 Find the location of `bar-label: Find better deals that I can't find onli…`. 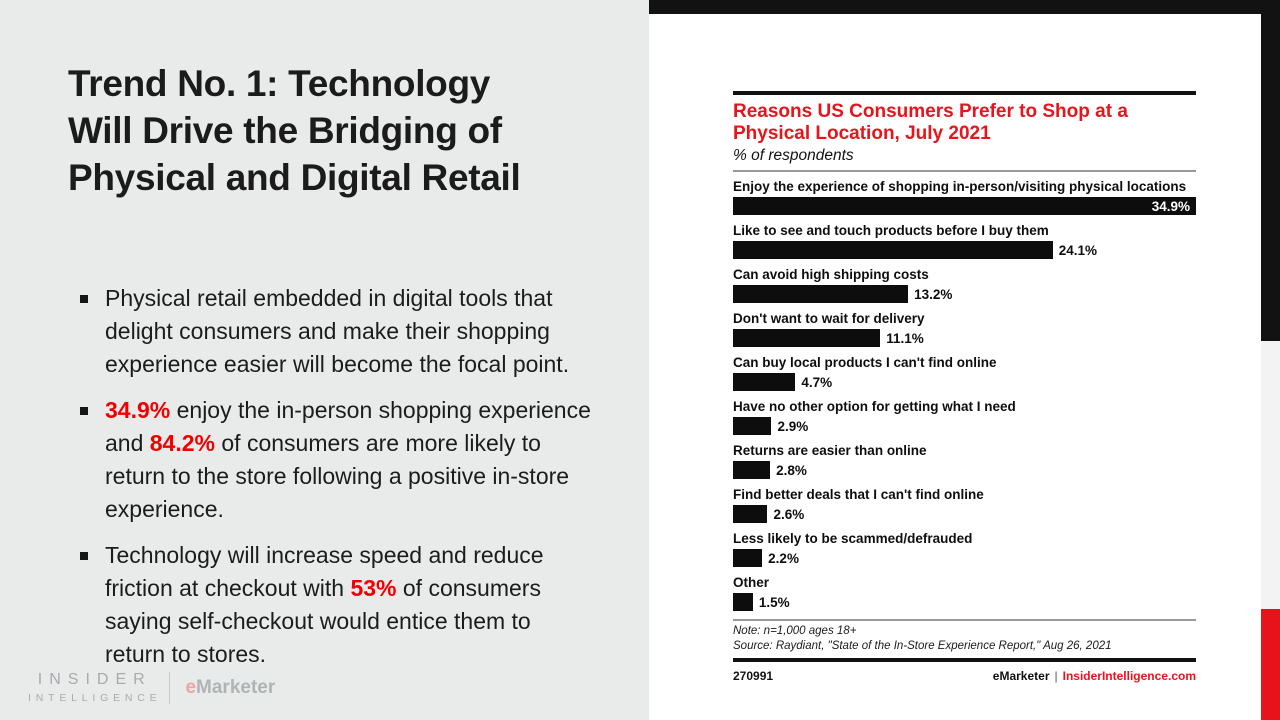

bar-label: Find better deals that I can't find onli… is located at coordinates (858, 494).